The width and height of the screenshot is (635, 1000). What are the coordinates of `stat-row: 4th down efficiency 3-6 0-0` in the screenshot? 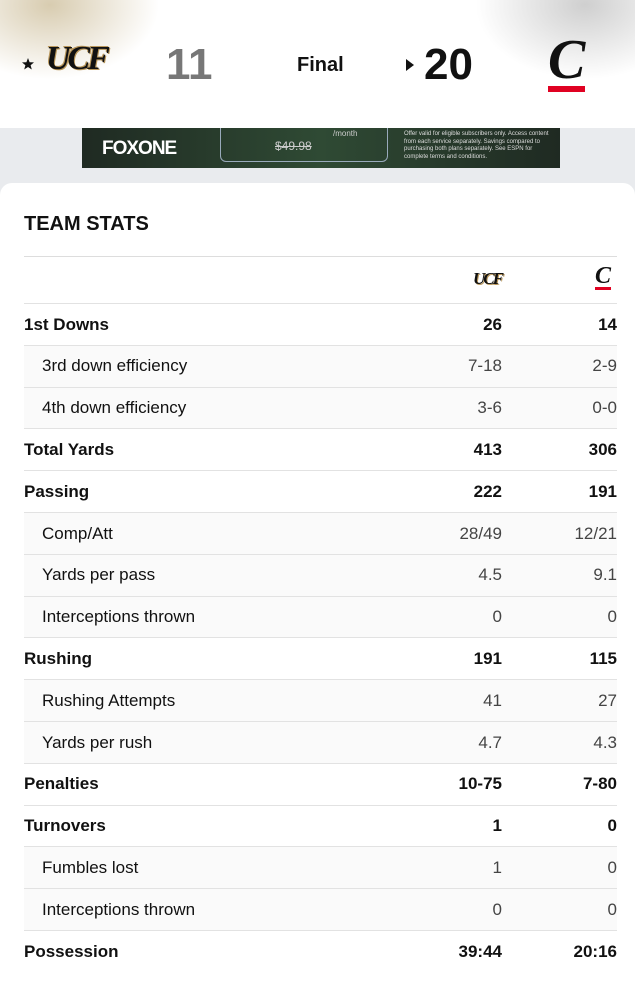 It's located at (320, 407).